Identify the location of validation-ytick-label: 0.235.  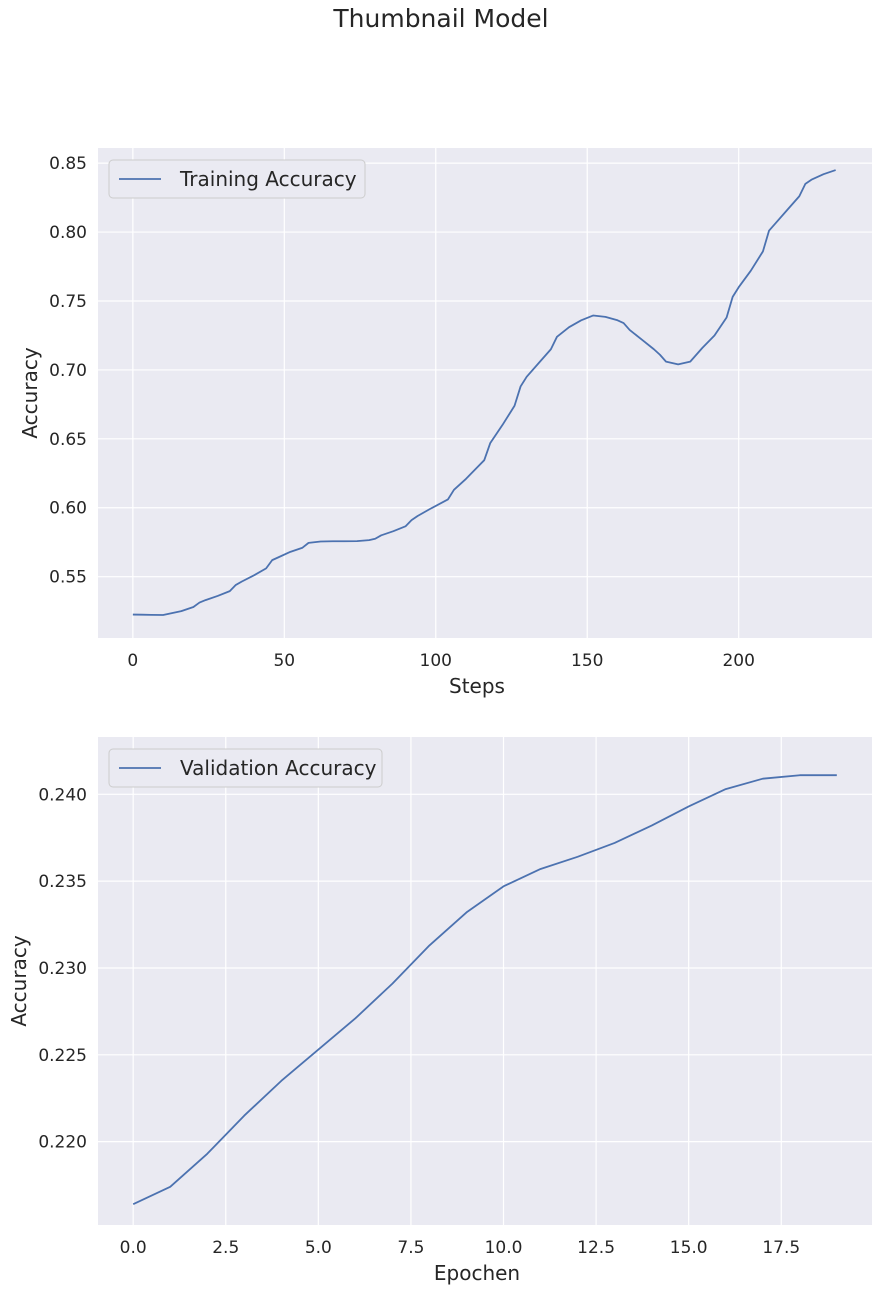
(62, 882).